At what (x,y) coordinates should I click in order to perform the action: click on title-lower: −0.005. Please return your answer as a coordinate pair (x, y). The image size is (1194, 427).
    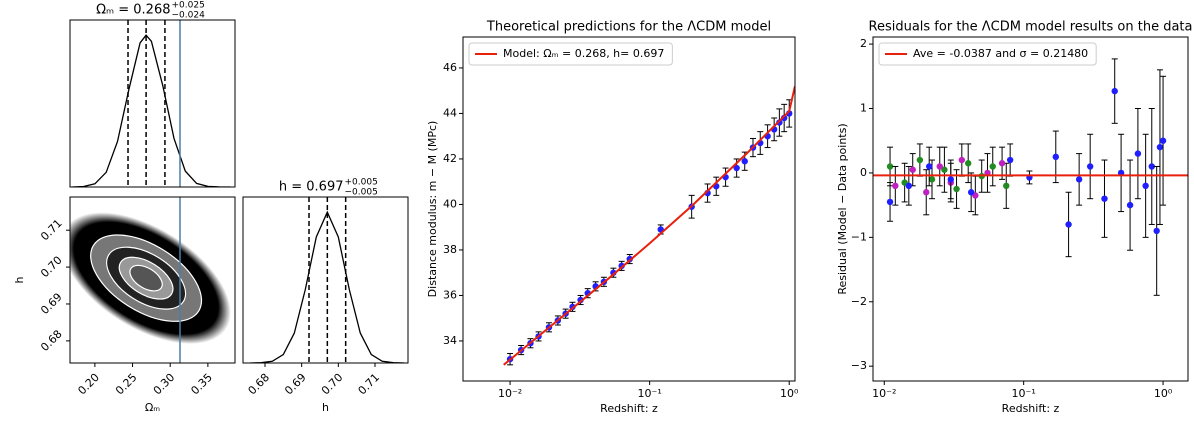
    Looking at the image, I should click on (361, 193).